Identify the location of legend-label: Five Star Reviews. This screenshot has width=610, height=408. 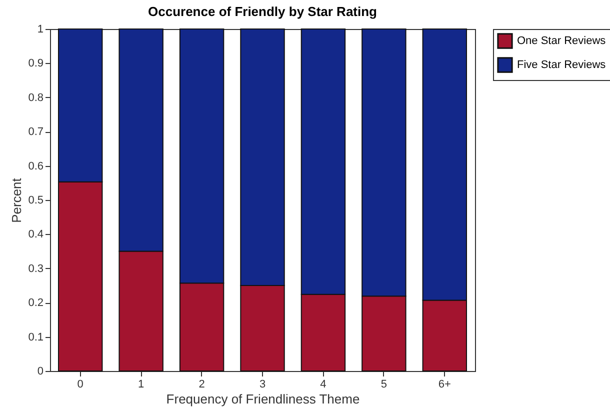
(561, 65).